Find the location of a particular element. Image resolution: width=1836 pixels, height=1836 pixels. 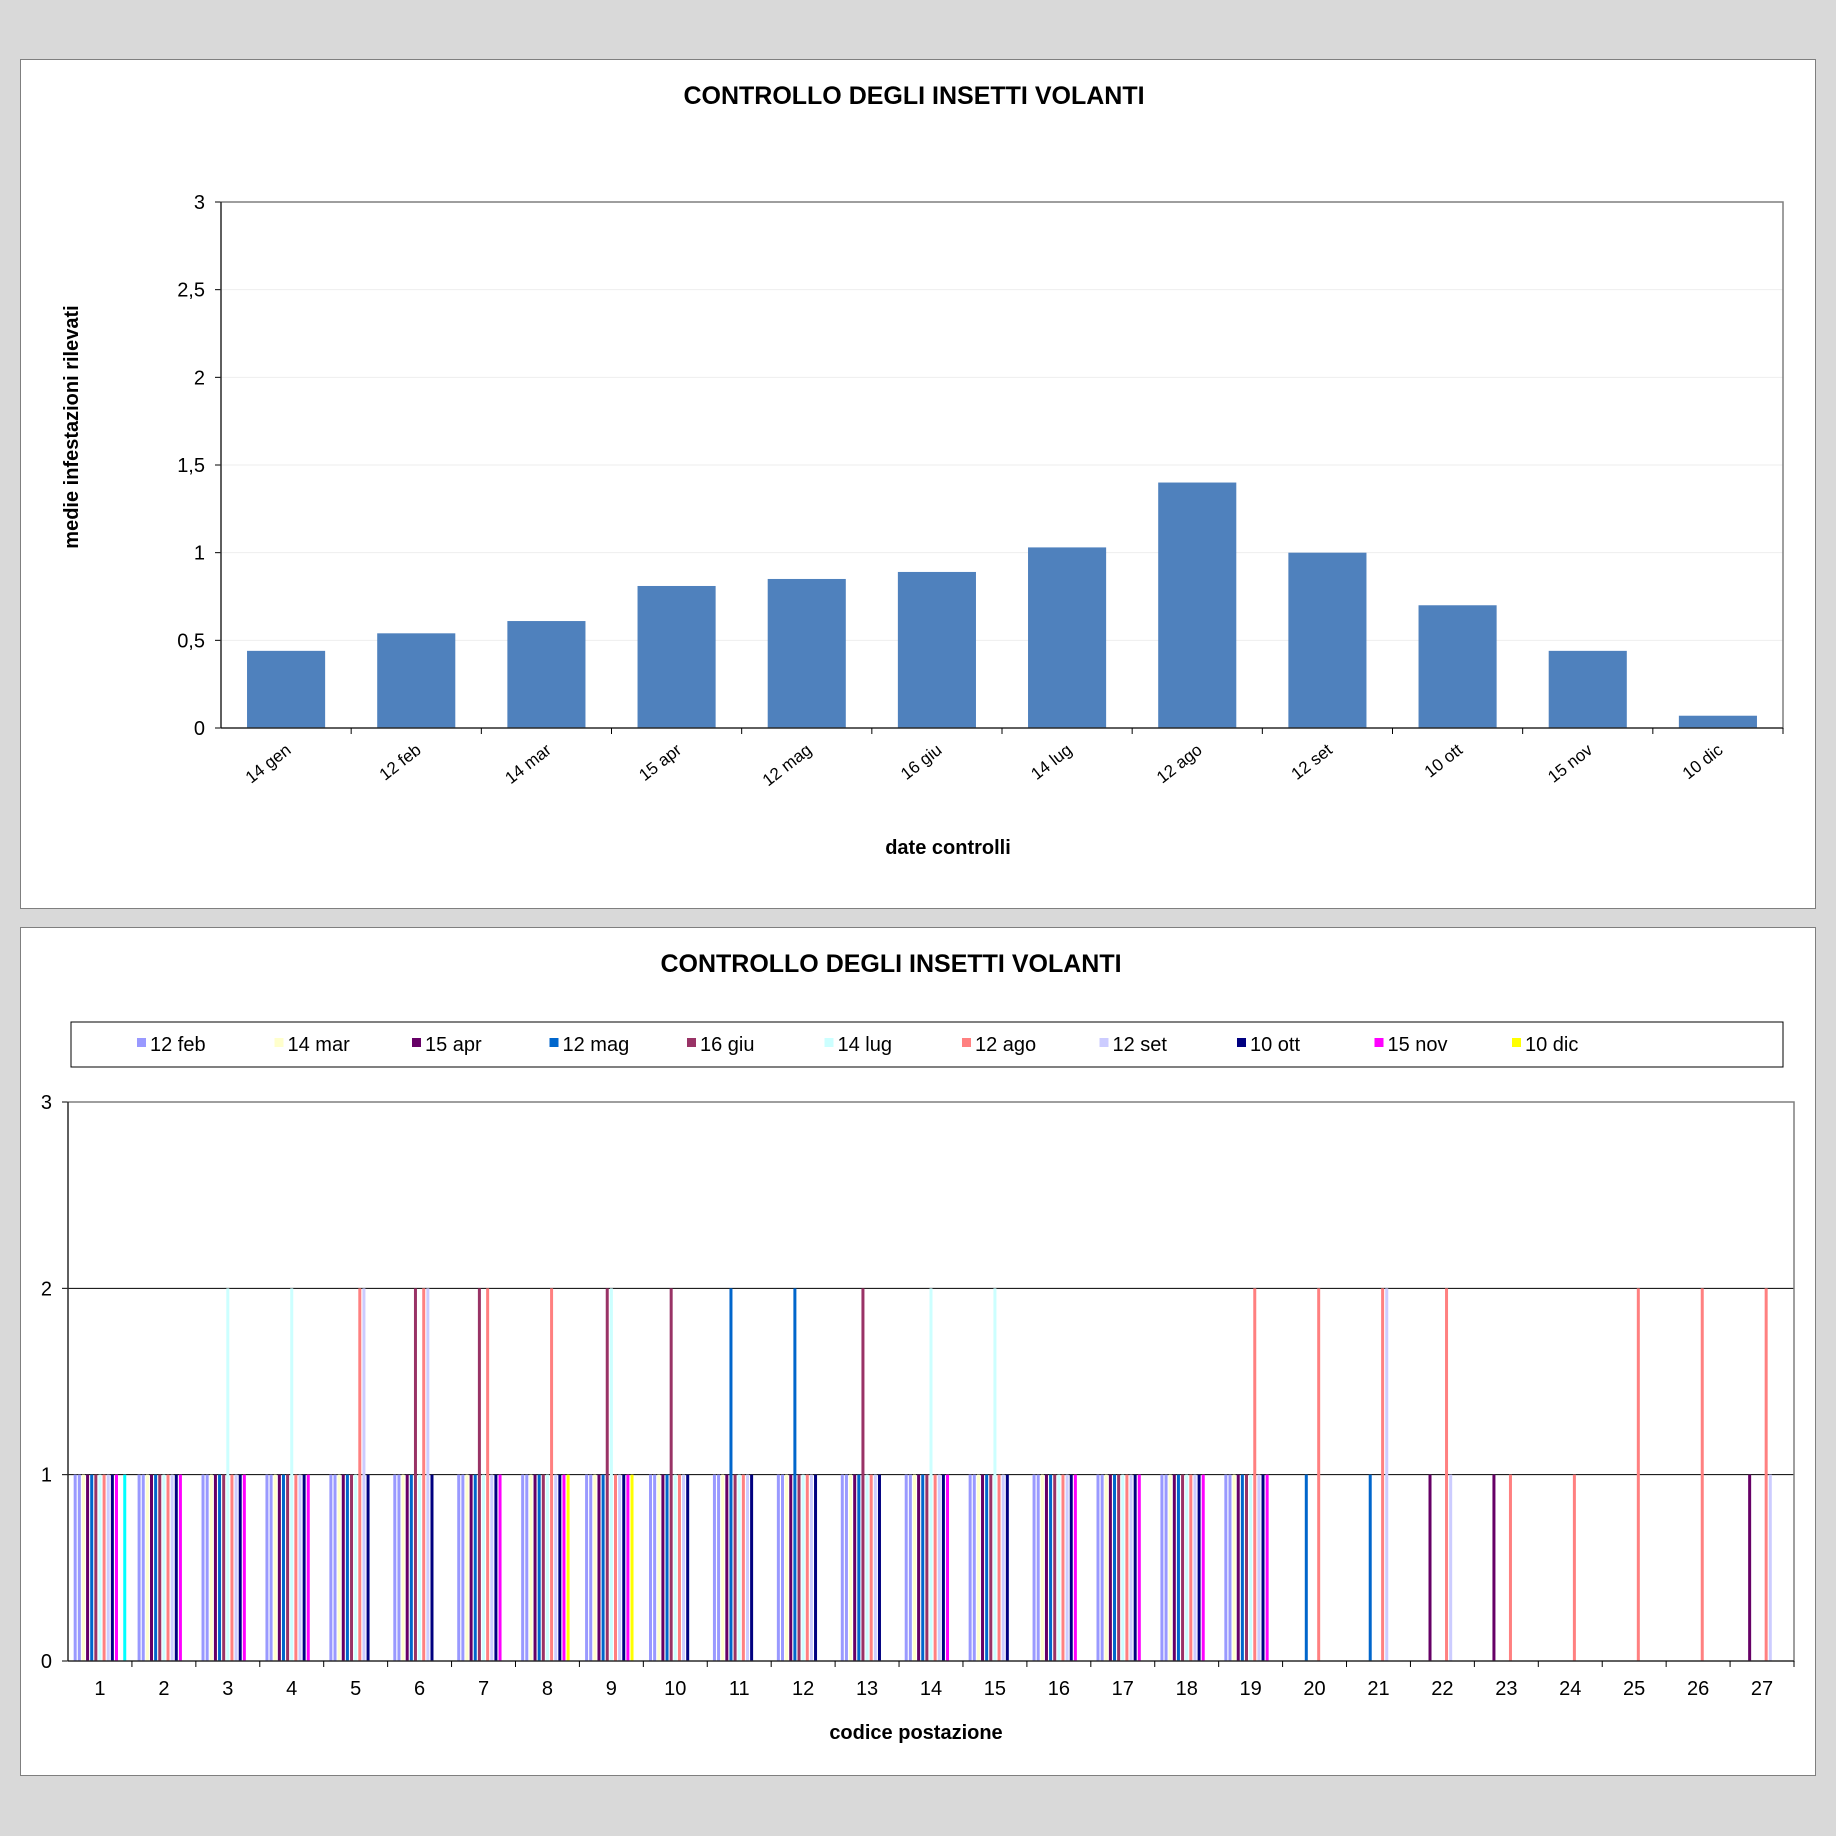

x-tick-label: 12 is located at coordinates (803, 1689).